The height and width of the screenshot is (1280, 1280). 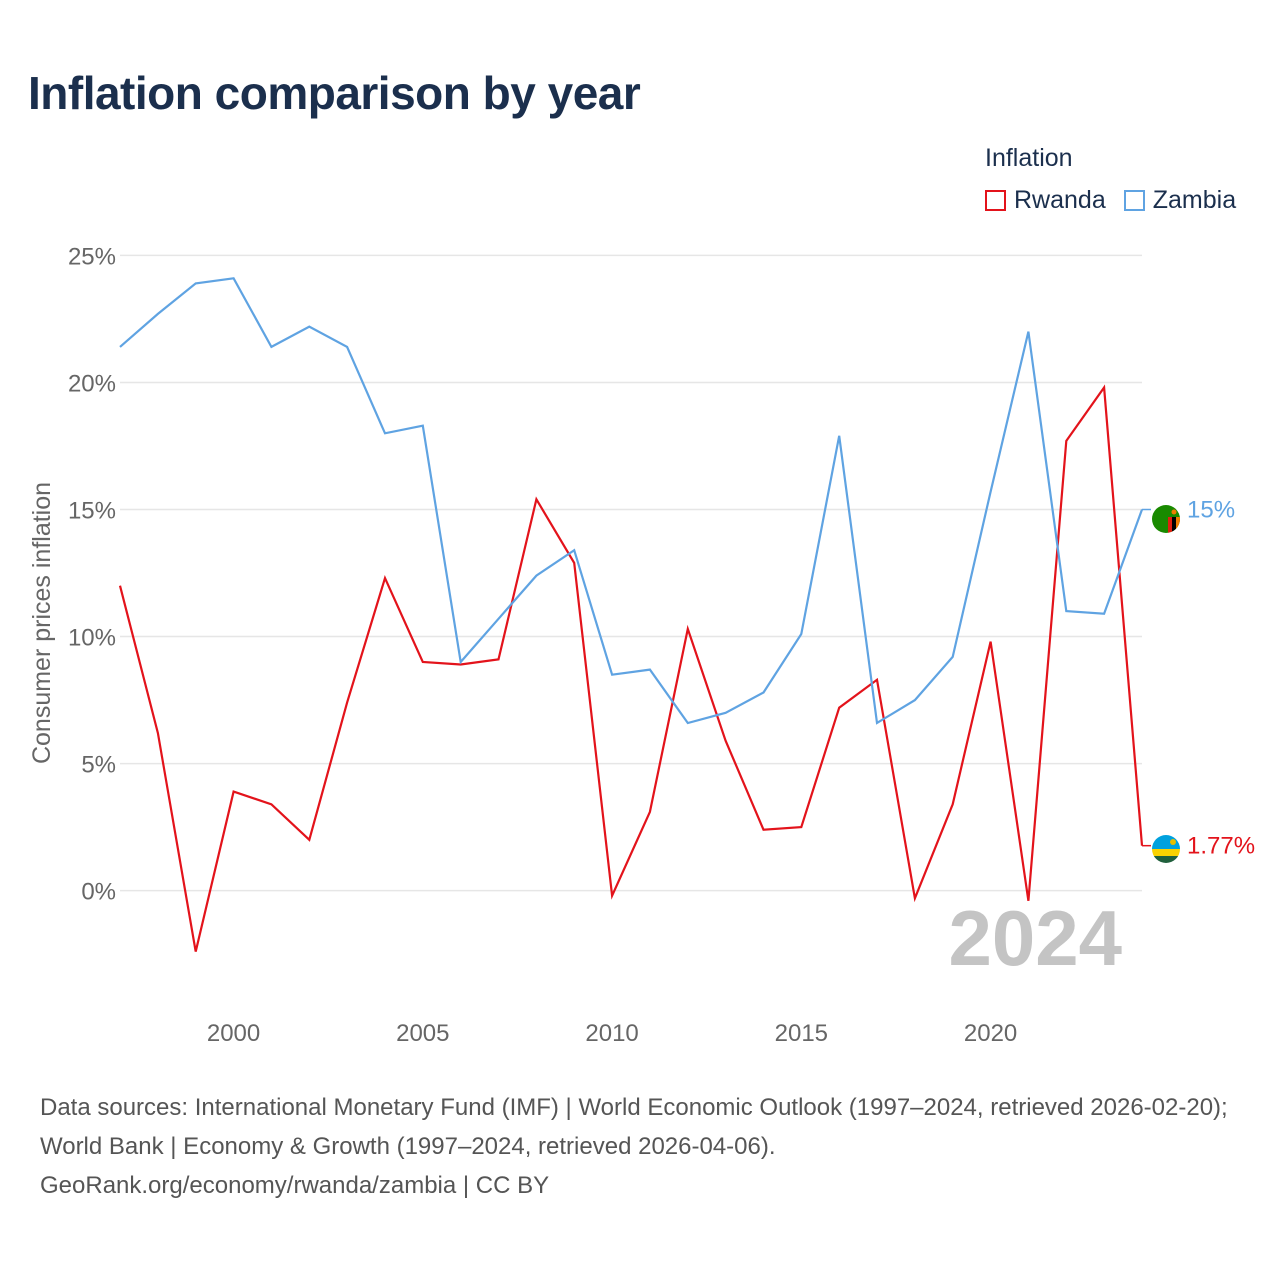 What do you see at coordinates (1134, 200) in the screenshot?
I see `legend-swatch-zambia` at bounding box center [1134, 200].